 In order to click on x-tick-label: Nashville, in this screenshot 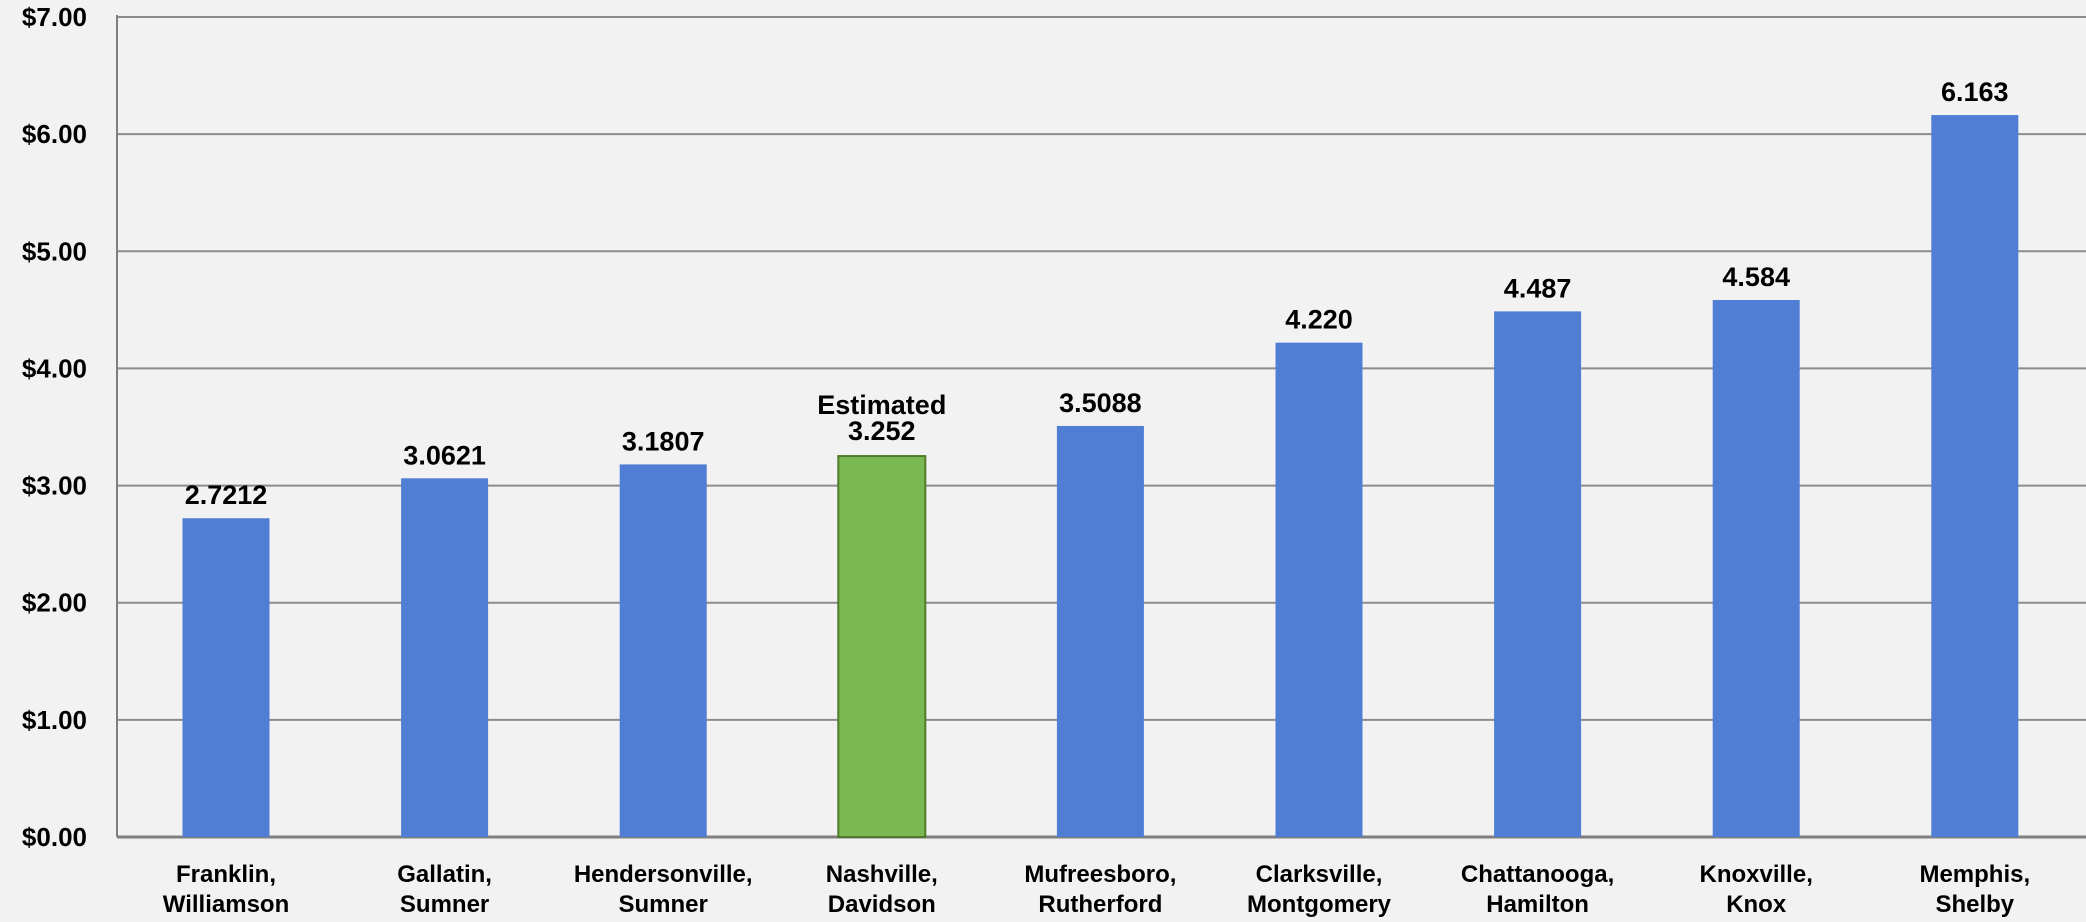, I will do `click(882, 874)`.